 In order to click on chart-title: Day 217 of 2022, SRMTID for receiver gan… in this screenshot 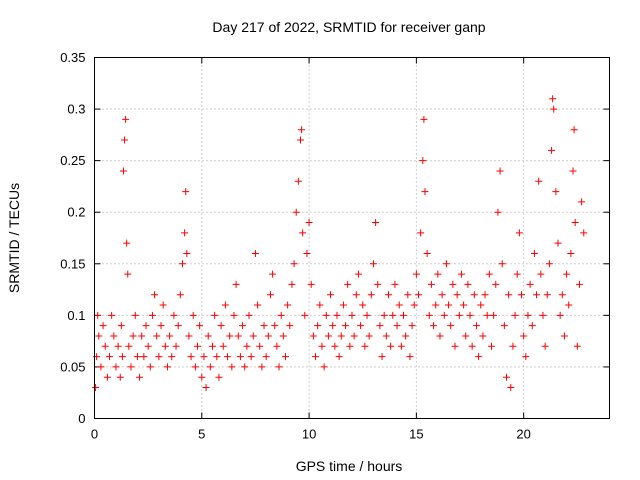, I will do `click(348, 27)`.